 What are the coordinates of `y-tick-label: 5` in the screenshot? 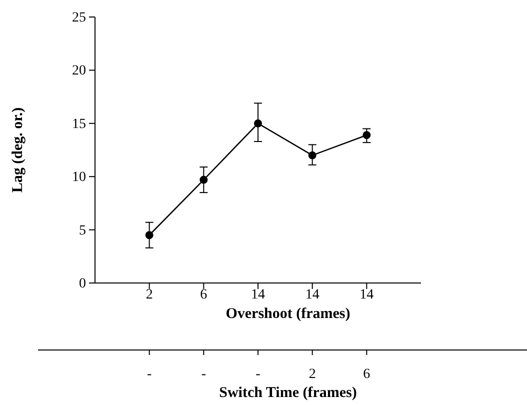 It's located at (82, 230).